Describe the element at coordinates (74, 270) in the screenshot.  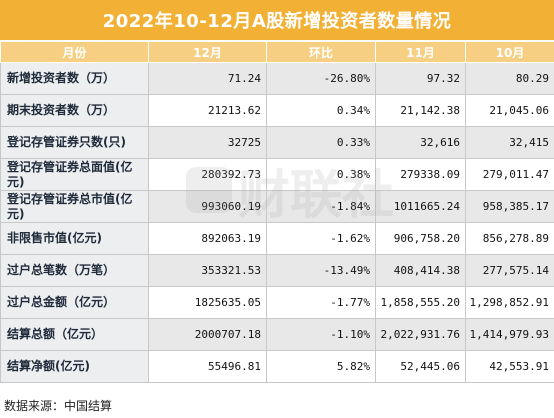
I see `row-label: 过户总笔数（万笔）` at that location.